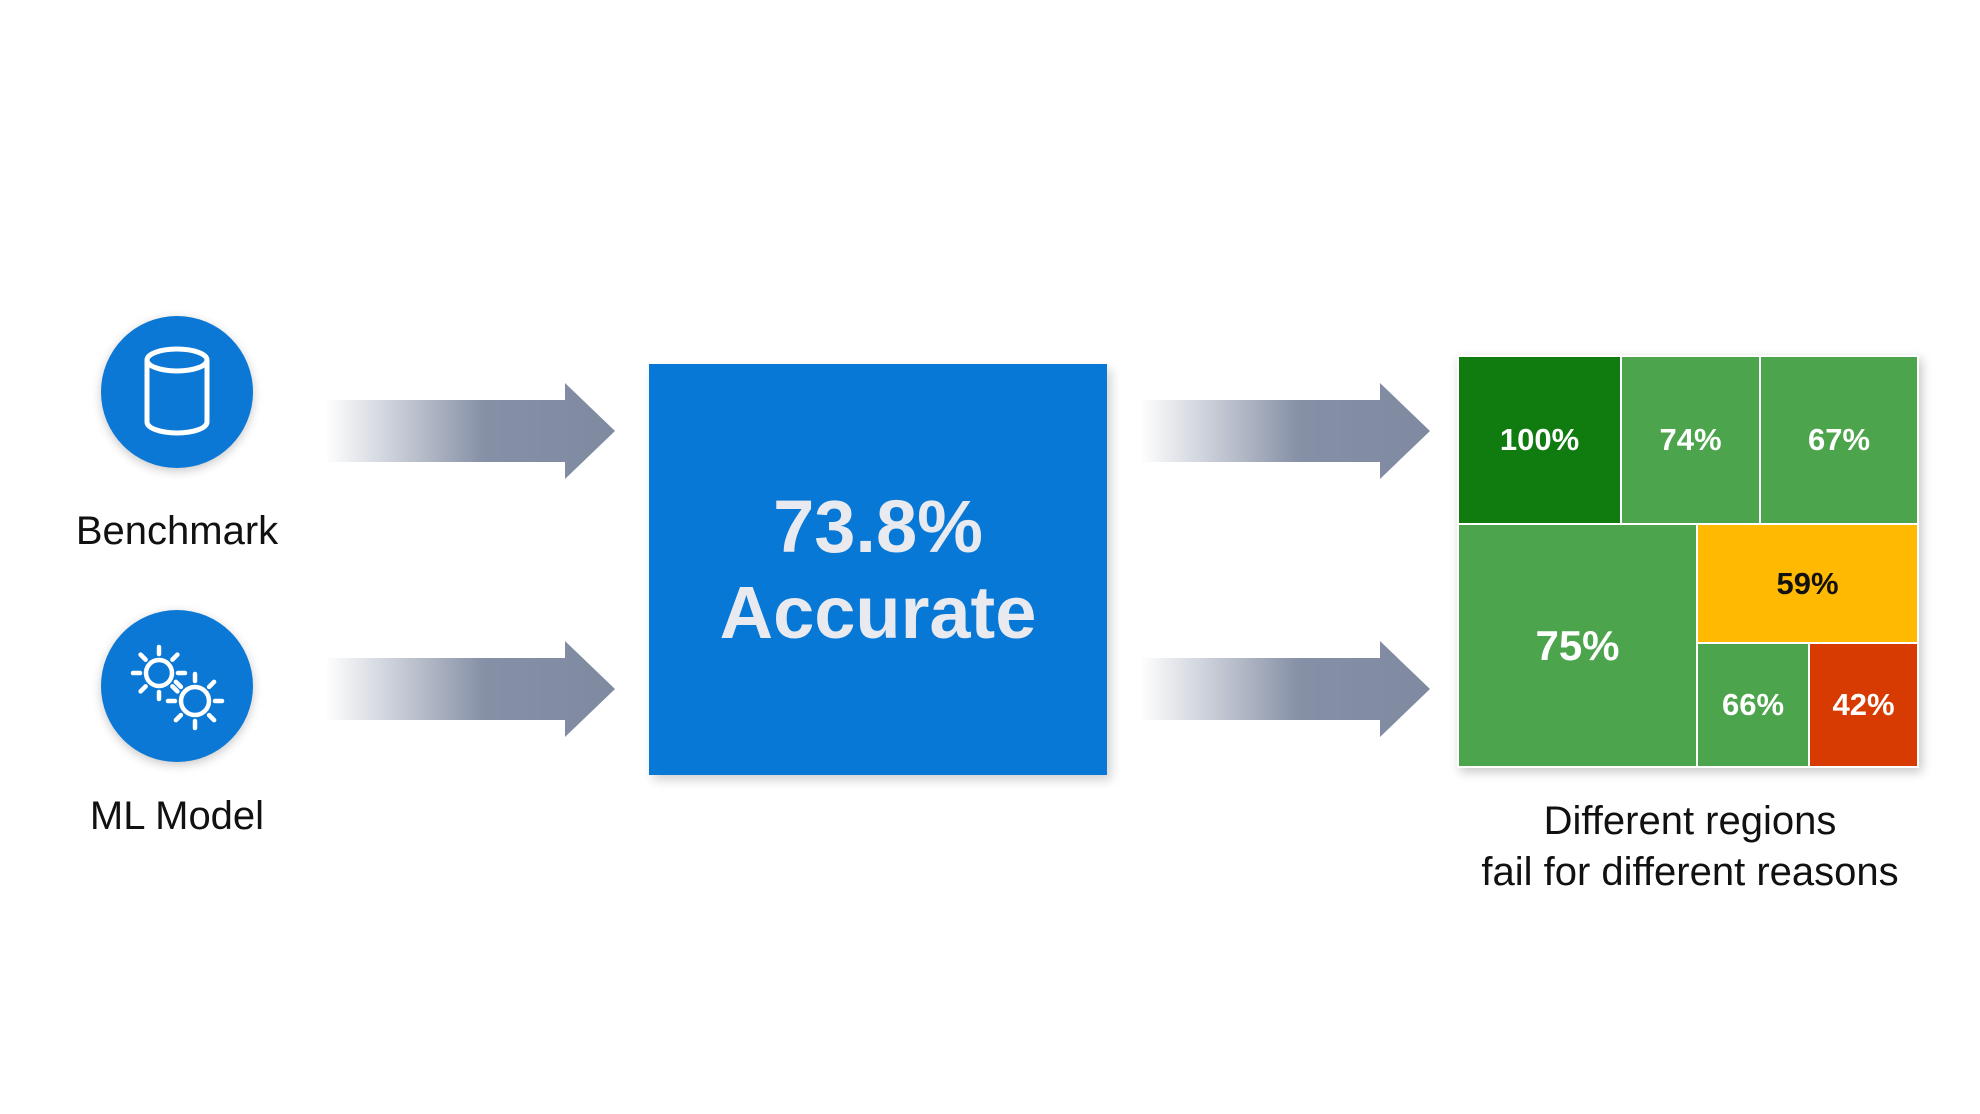  What do you see at coordinates (177, 531) in the screenshot?
I see `benchmark-label: Benchmark` at bounding box center [177, 531].